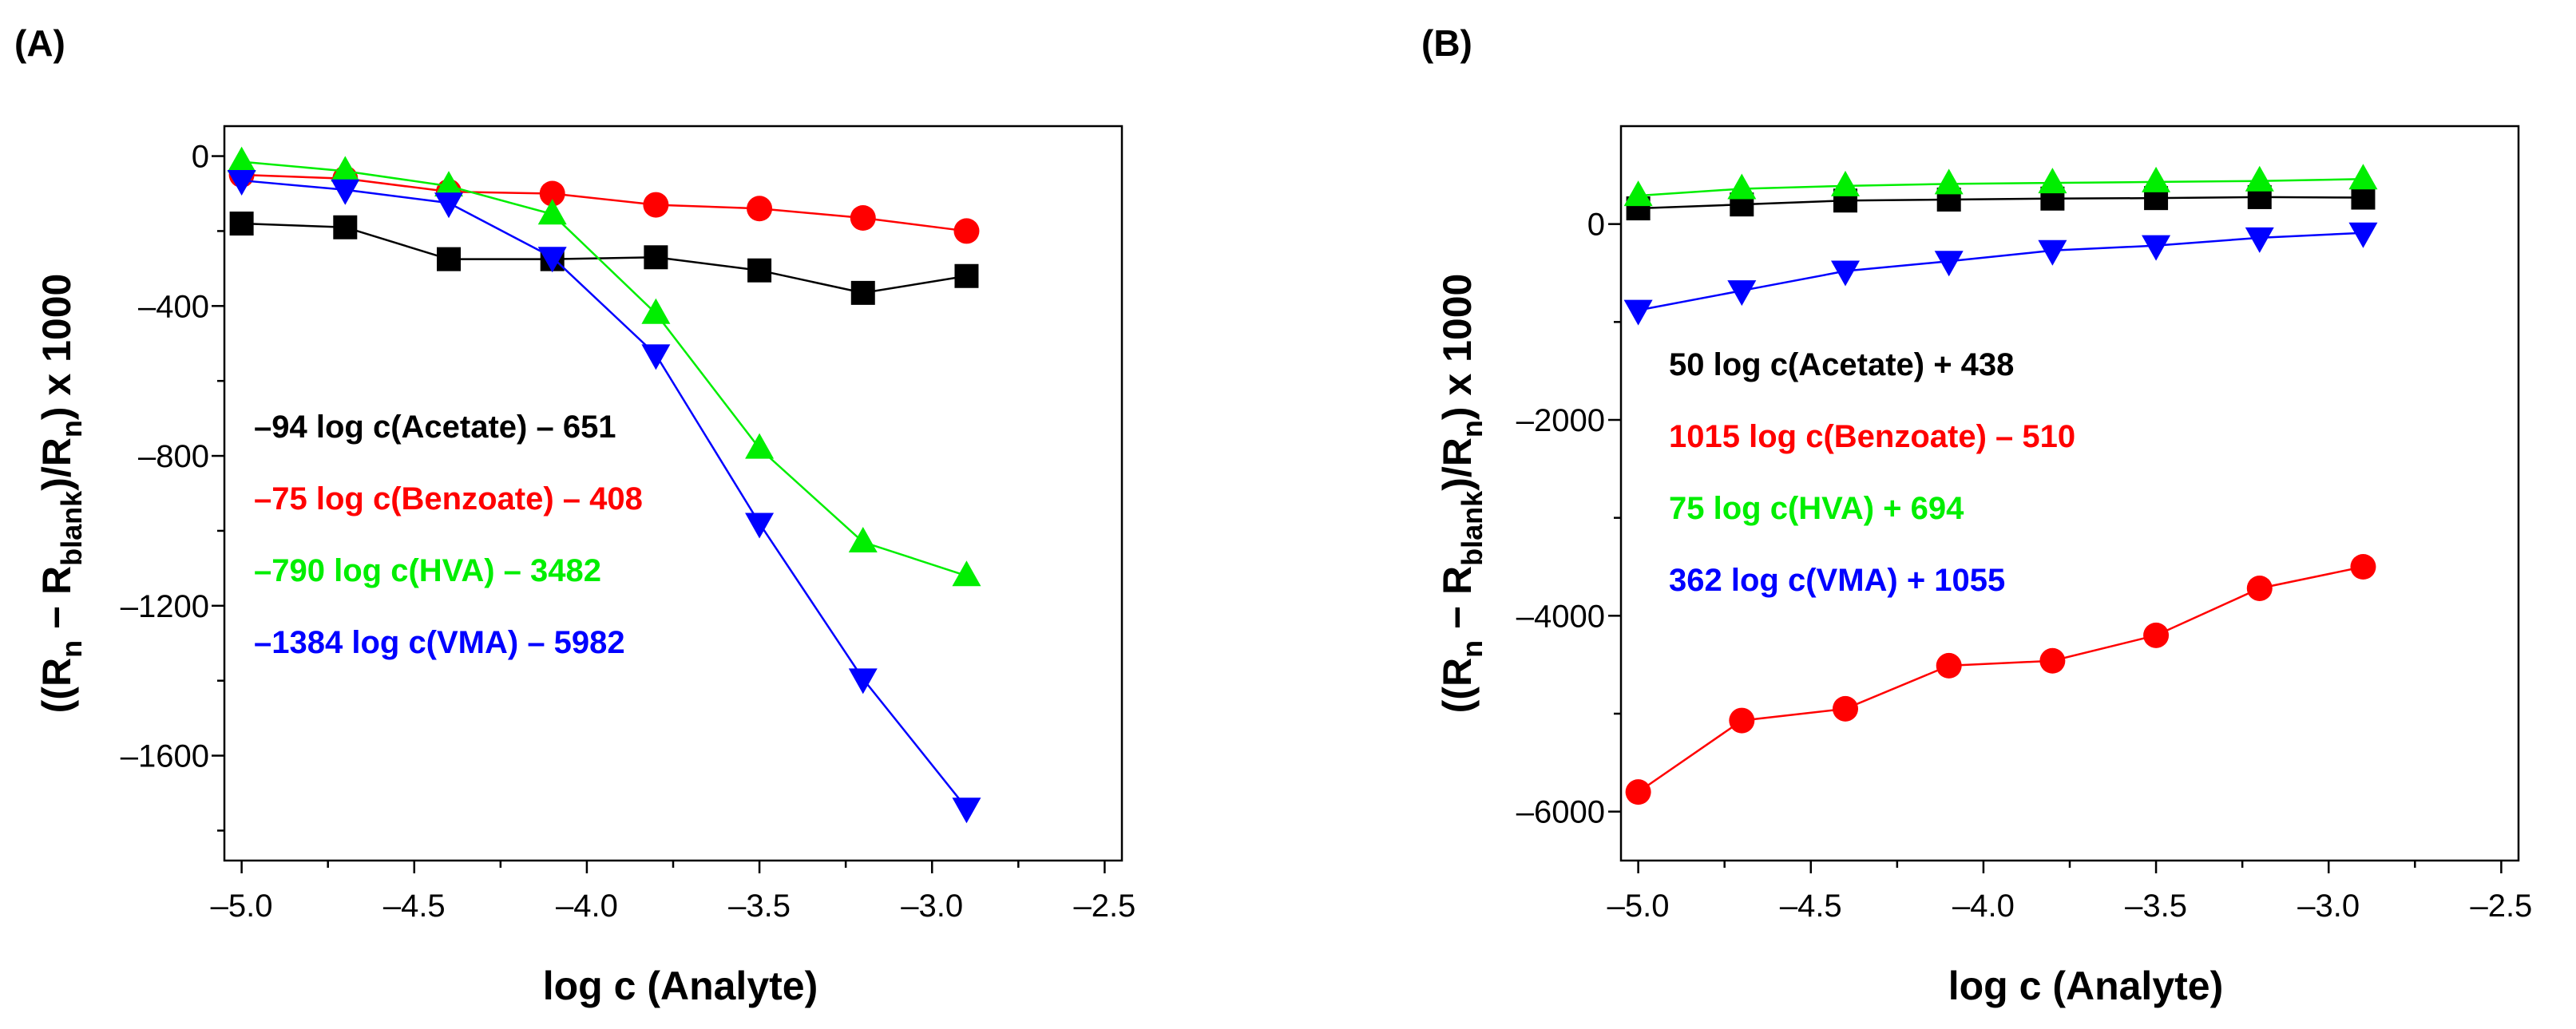  I want to click on panel-b-series-hva, so click(2001, 186).